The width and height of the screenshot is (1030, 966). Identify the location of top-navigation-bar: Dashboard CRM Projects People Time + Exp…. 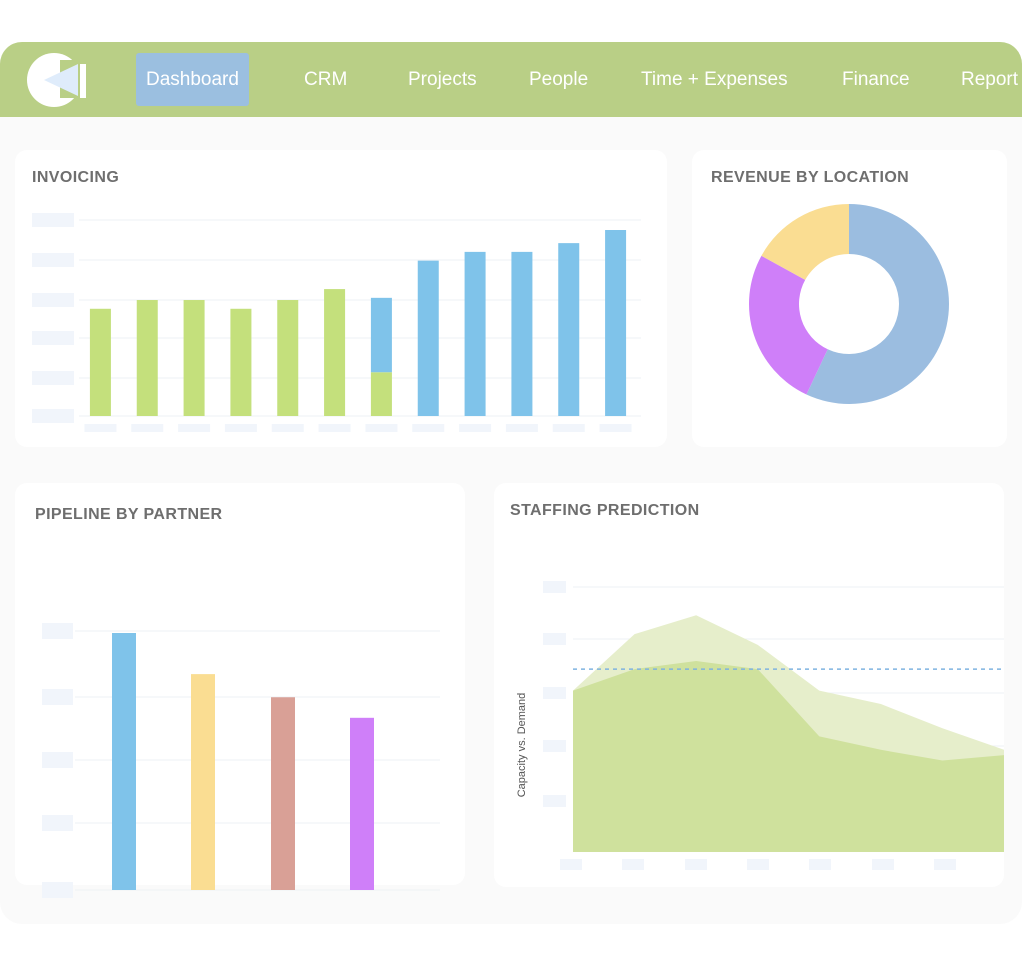
(511, 79).